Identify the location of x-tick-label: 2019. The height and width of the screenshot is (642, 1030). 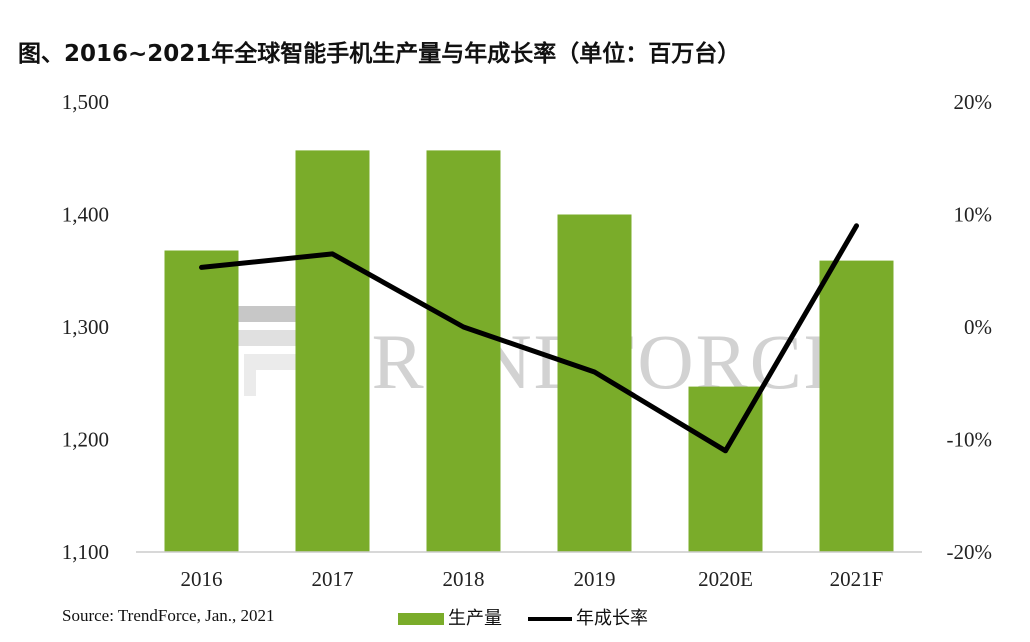
(595, 579).